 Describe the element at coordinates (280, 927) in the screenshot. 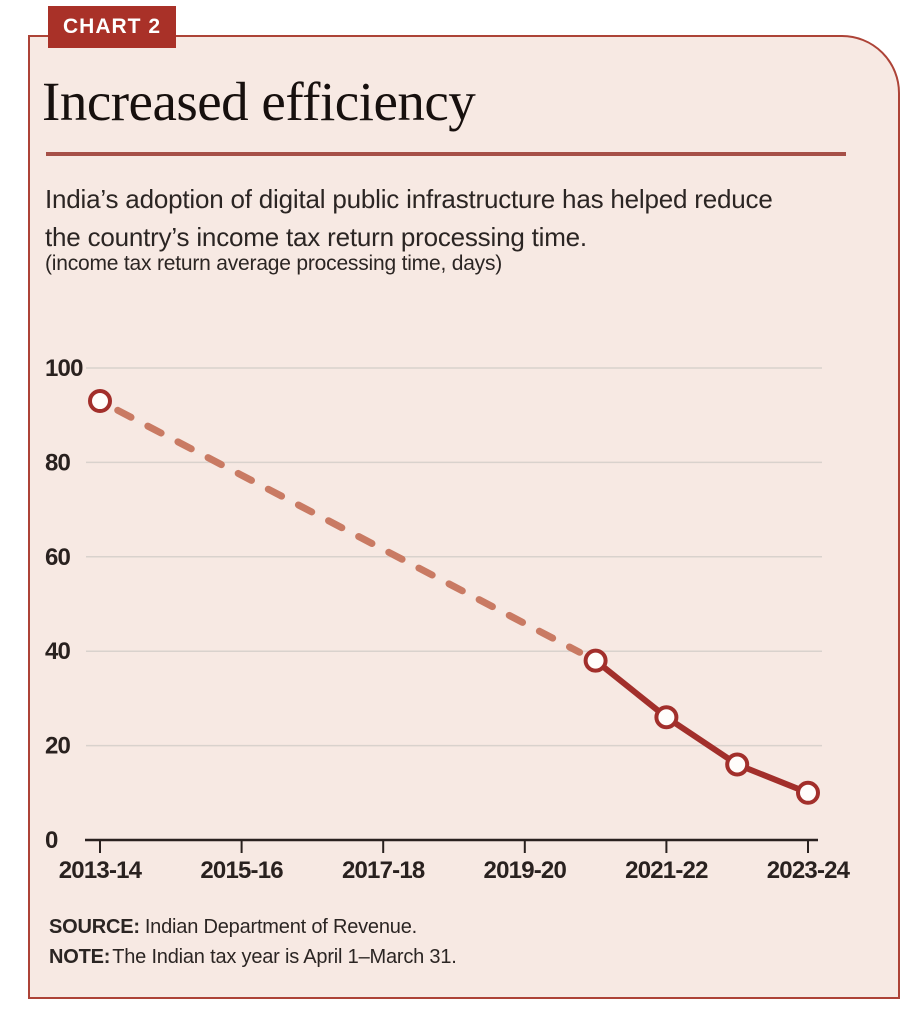

I see `source-text: Indian Department of Revenue.` at that location.